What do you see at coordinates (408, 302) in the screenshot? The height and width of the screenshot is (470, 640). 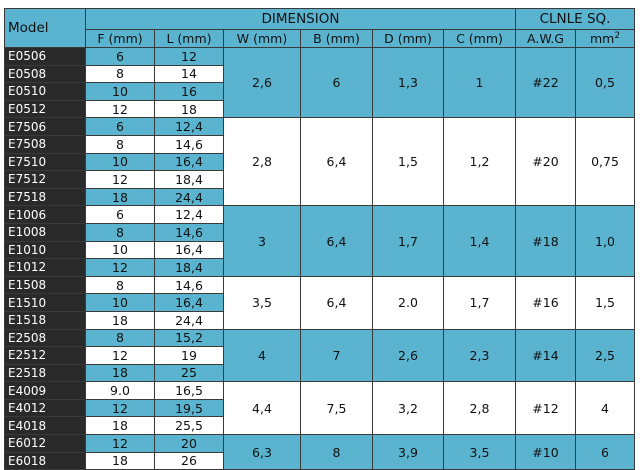 I see `d-cell: 2.0` at bounding box center [408, 302].